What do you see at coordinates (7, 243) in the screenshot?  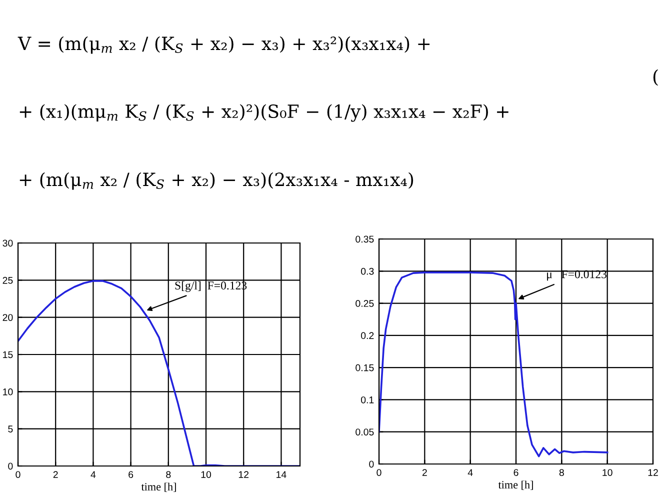 I see `y-tick-label: 30` at bounding box center [7, 243].